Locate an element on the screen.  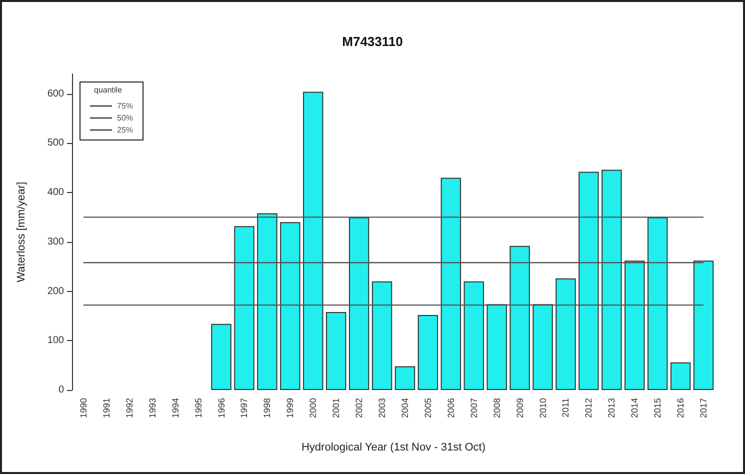
x-tick-label: 2005 is located at coordinates (427, 408).